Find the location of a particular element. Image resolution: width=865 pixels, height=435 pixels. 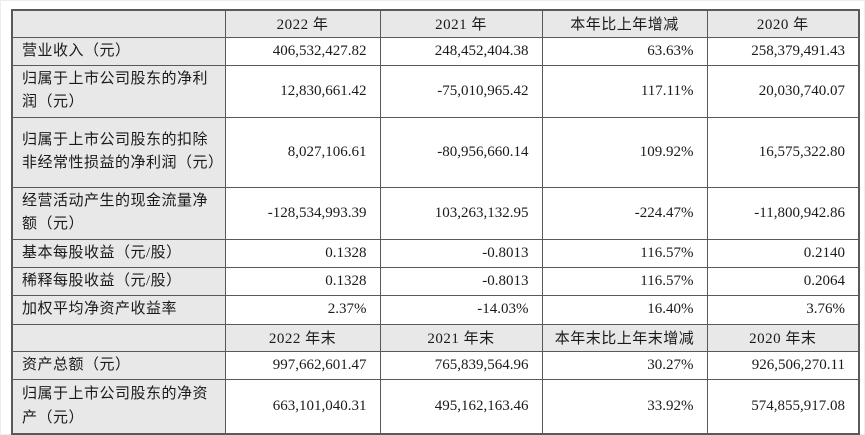

cell-2022: 406,532,427.82 is located at coordinates (302, 51).